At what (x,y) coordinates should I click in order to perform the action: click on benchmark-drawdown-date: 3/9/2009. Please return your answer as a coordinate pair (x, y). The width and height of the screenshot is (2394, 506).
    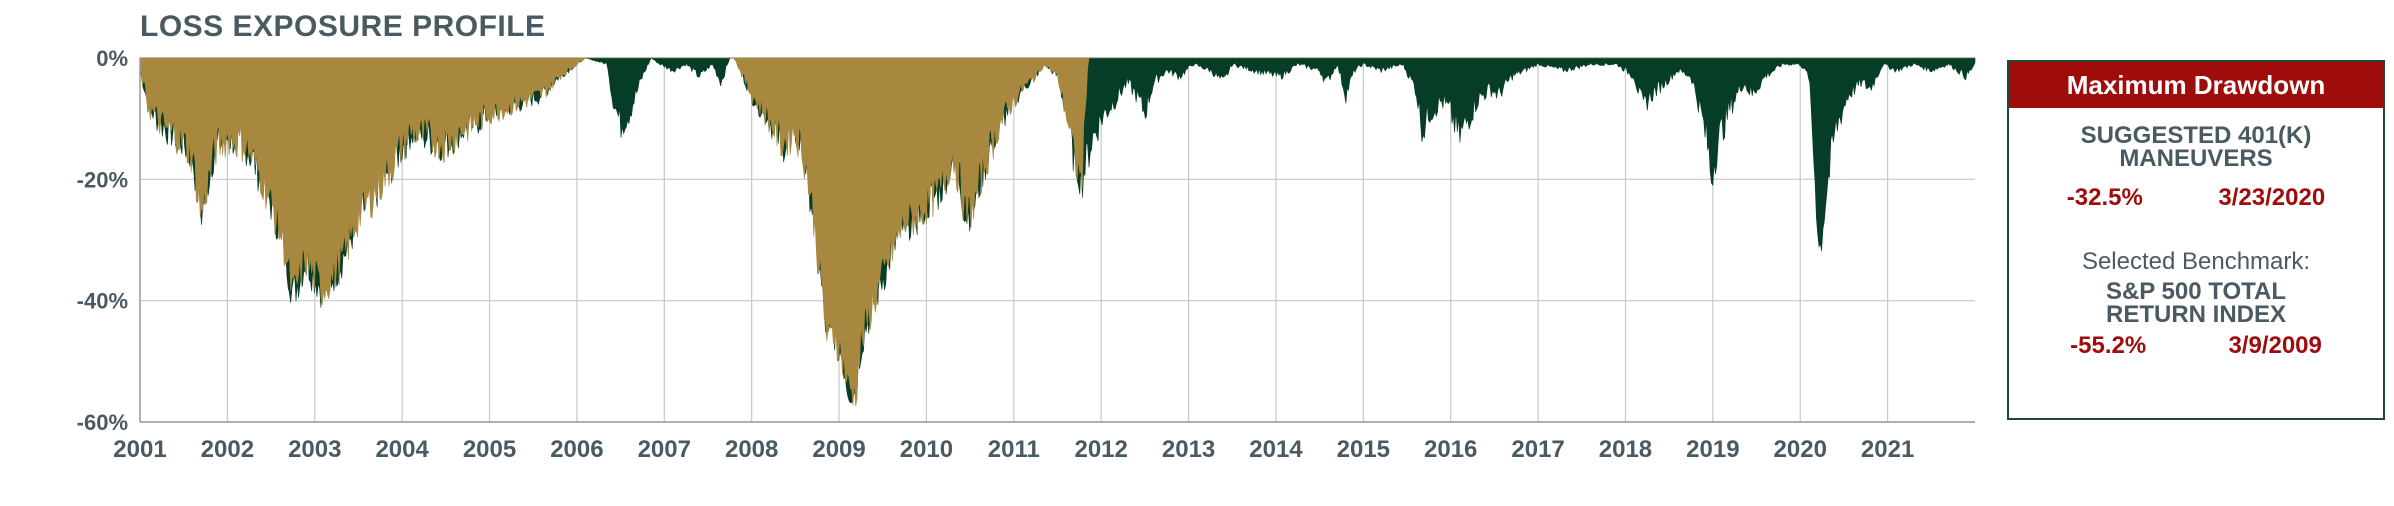
    Looking at the image, I should click on (2275, 345).